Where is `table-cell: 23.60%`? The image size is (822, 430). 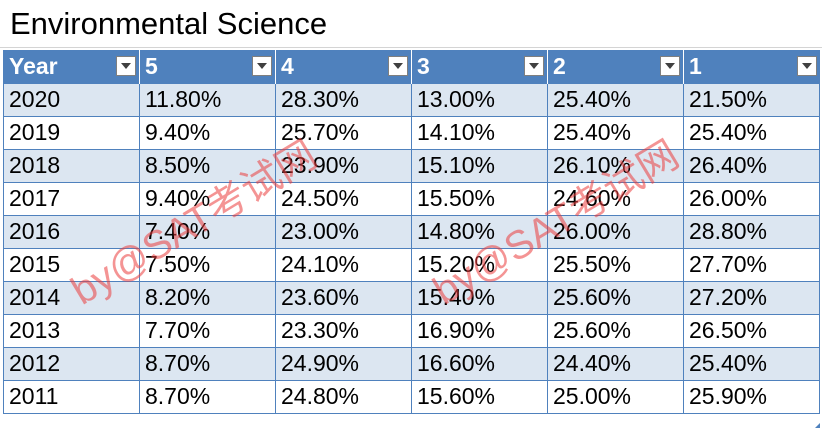 table-cell: 23.60% is located at coordinates (343, 297).